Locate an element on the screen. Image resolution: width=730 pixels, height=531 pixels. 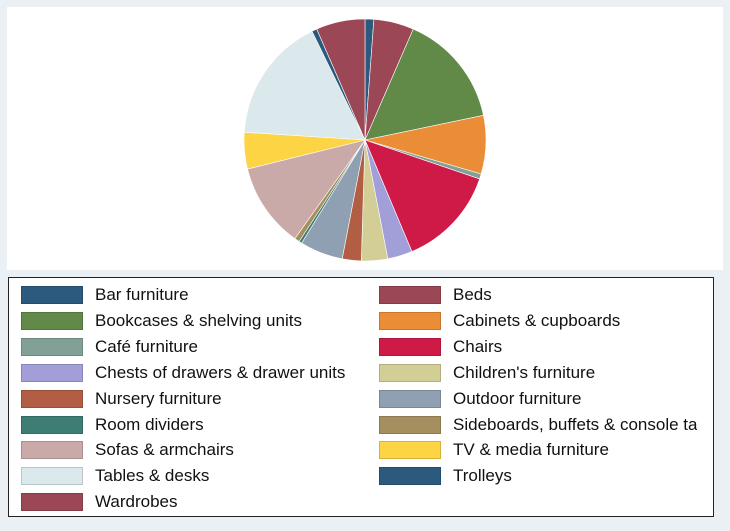
legend-label: Tables & desks is located at coordinates (152, 476).